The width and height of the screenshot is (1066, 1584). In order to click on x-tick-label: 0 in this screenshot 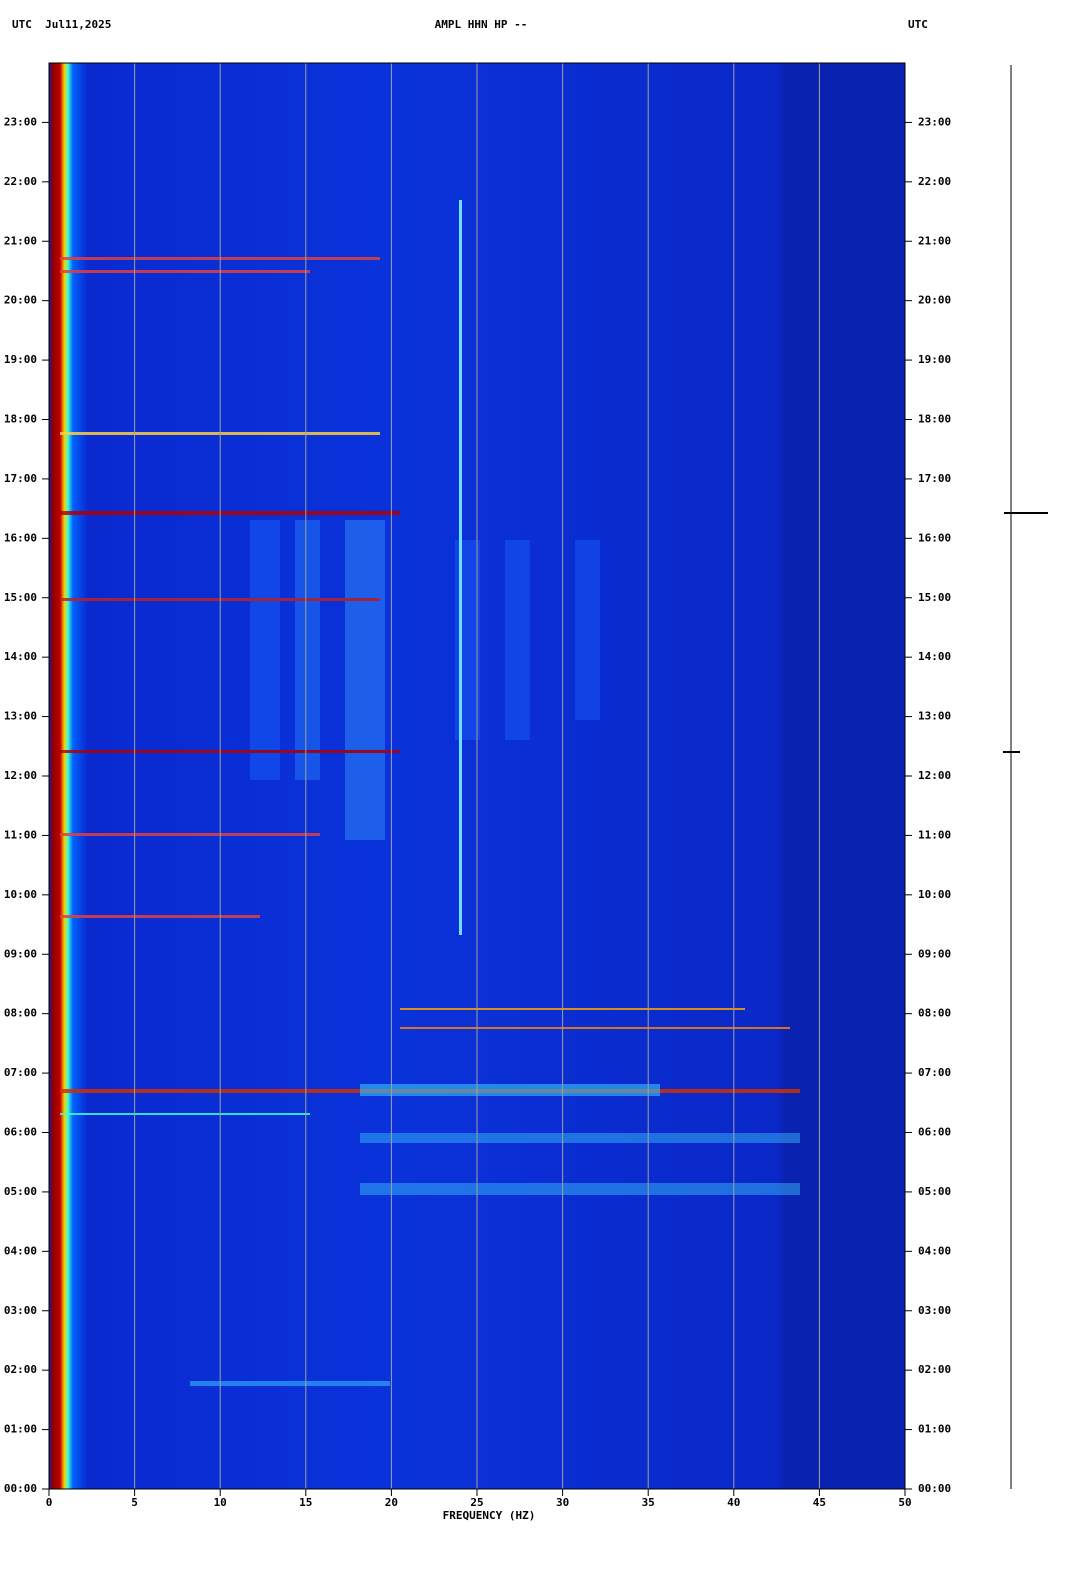, I will do `click(49, 1502)`.